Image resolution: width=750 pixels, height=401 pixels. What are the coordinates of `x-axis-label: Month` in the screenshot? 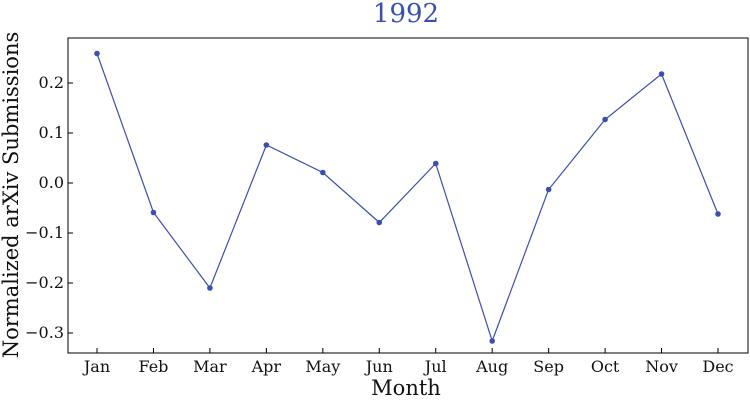 It's located at (406, 388).